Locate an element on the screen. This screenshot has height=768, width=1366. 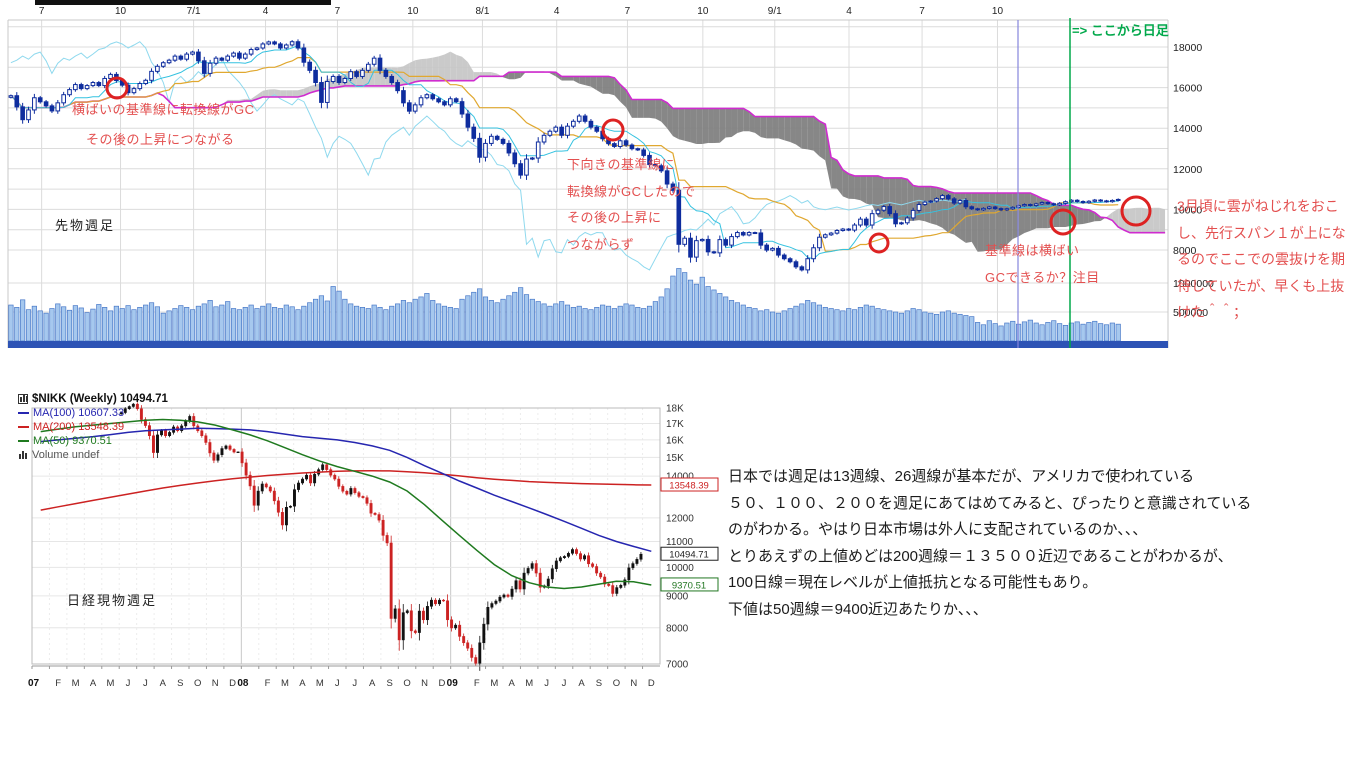
annotation-gc3-line2: GCできるか？注目 is located at coordinates (1042, 277).